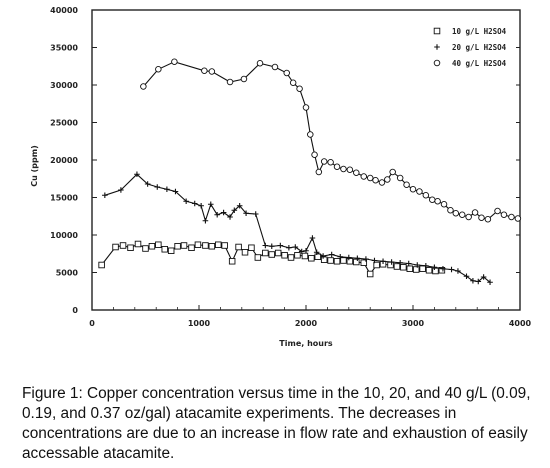  Describe the element at coordinates (64, 160) in the screenshot. I see `y-tick-label: 20000` at that location.